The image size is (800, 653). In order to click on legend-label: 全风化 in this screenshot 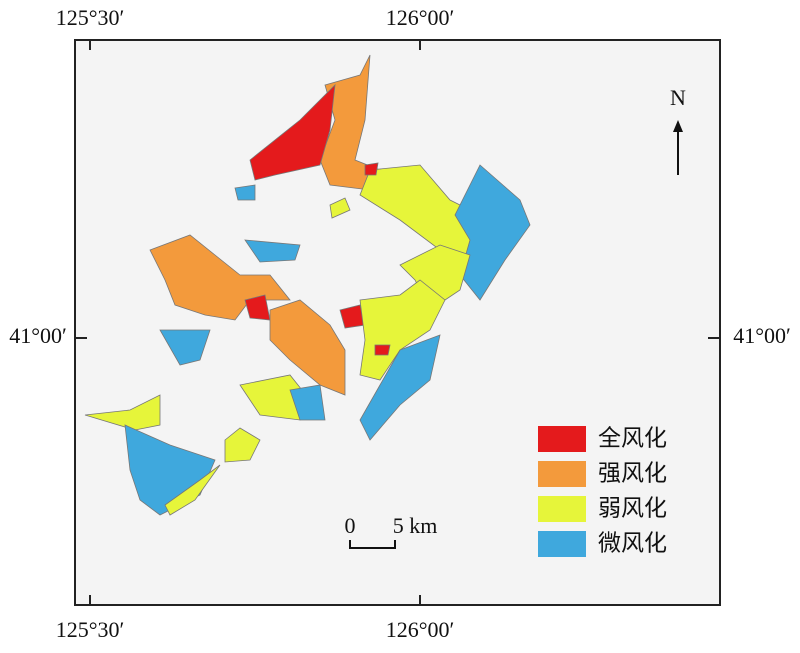, I will do `click(632, 437)`.